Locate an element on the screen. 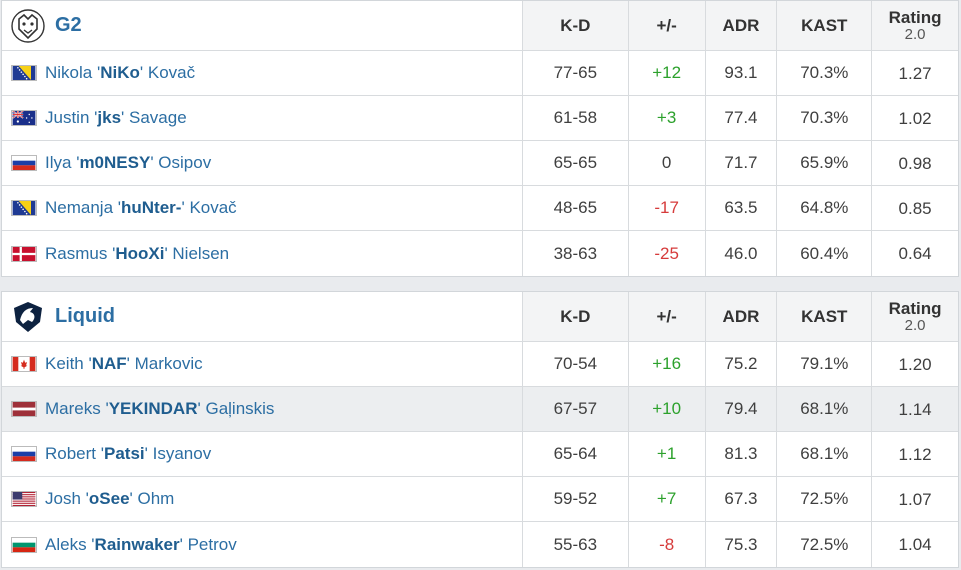  kd-value: 65-65 is located at coordinates (574, 163).